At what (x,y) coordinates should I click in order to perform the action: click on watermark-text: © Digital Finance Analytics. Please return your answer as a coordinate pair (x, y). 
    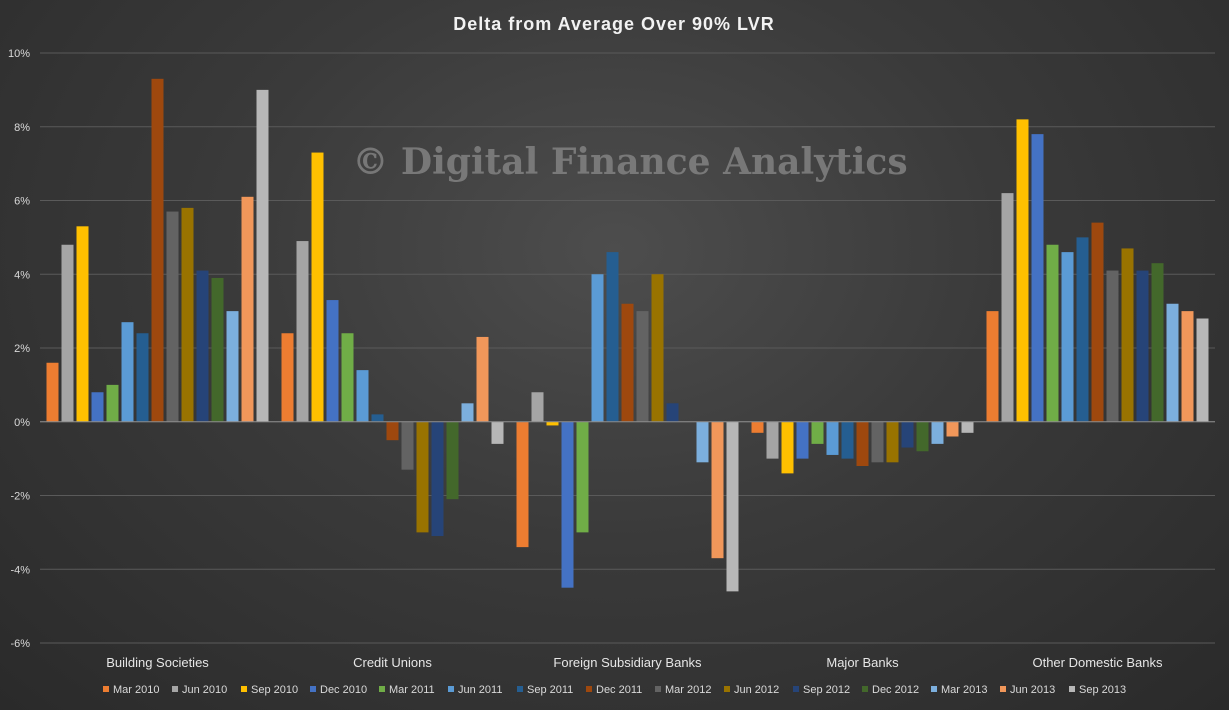
    Looking at the image, I should click on (629, 162).